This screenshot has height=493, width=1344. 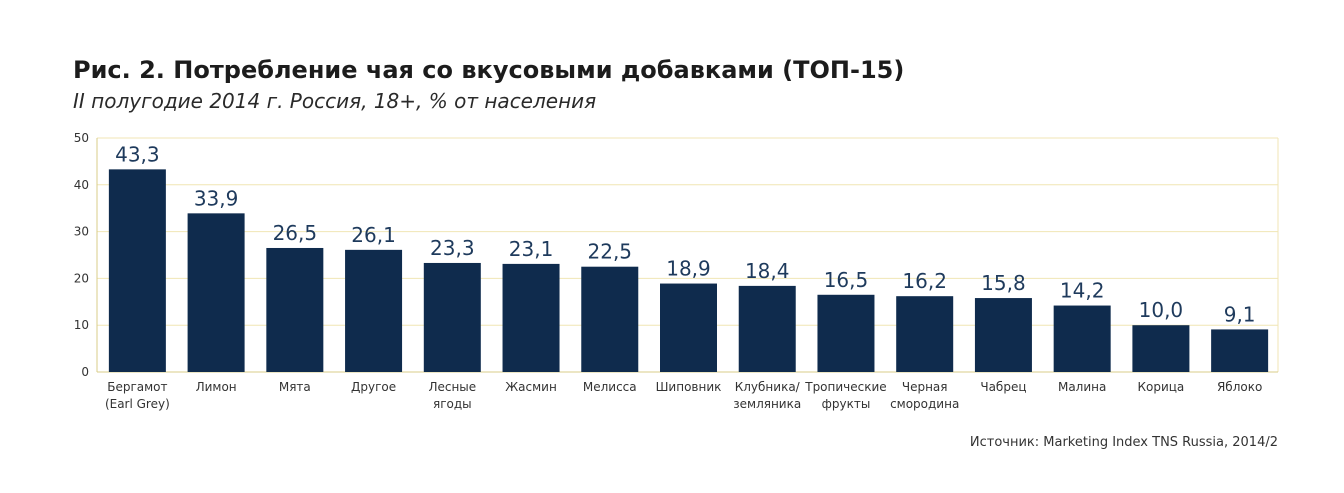 I want to click on y-tick-label: 0, so click(x=85, y=372).